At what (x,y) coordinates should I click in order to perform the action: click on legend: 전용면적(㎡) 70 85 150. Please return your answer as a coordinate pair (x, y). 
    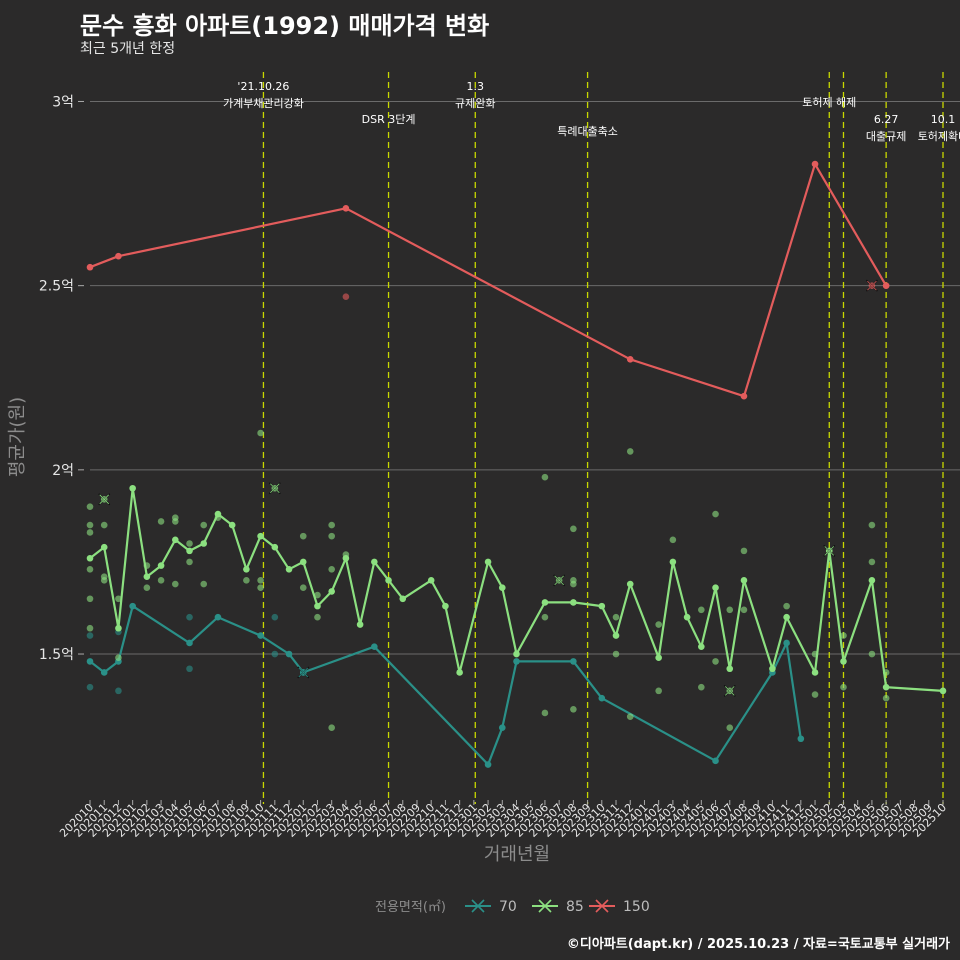
    Looking at the image, I should click on (512, 907).